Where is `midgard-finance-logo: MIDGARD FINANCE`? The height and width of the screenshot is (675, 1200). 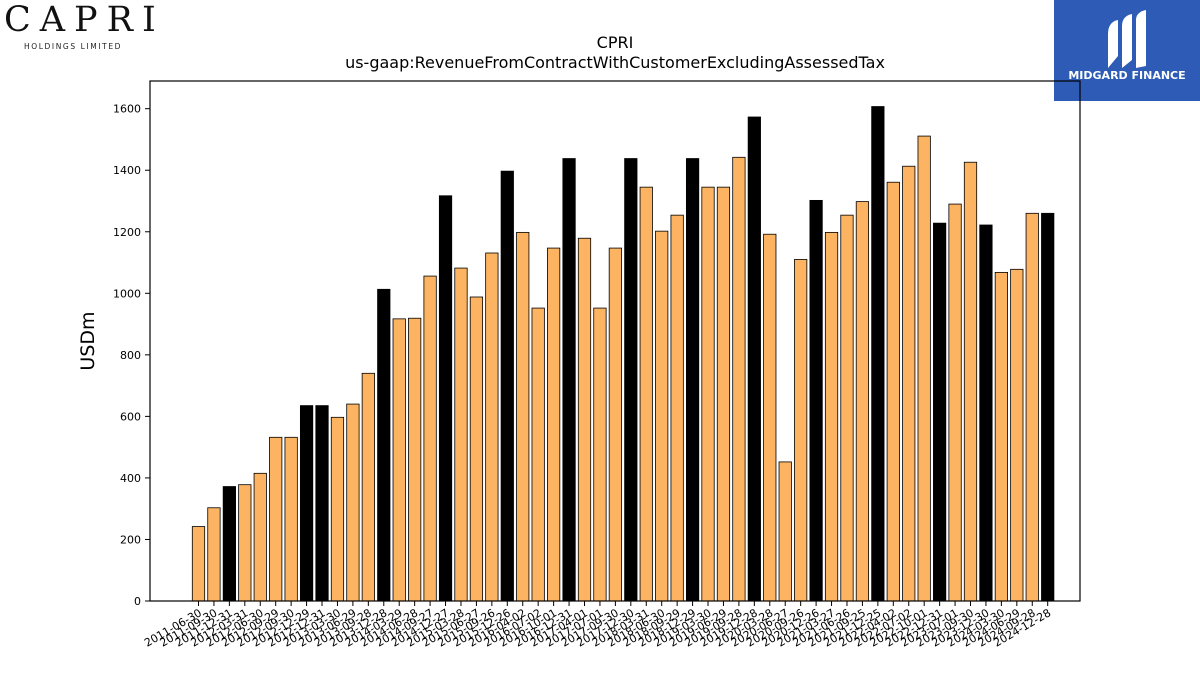
midgard-finance-logo: MIDGARD FINANCE is located at coordinates (1127, 50).